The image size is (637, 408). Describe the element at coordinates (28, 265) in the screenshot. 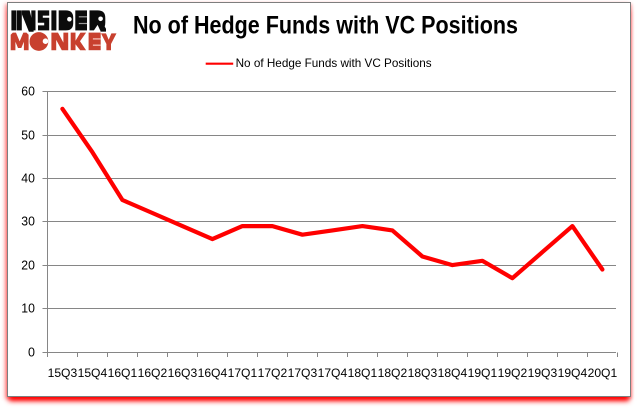

I see `svg-text: 20` at that location.